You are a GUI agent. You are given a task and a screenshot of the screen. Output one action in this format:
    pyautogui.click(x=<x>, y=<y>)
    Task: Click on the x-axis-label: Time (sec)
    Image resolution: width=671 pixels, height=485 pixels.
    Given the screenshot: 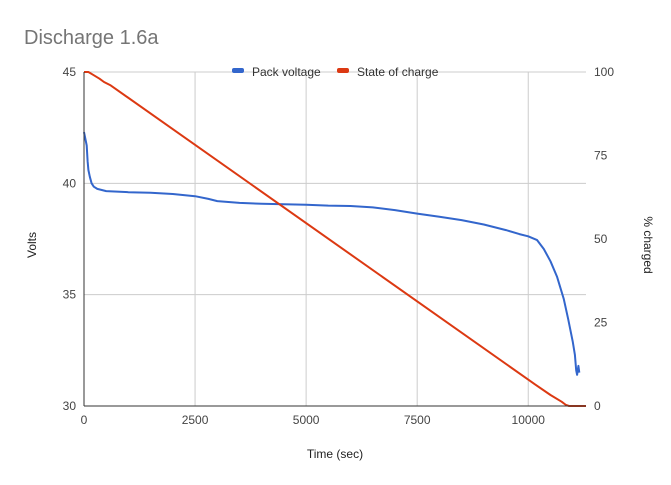 What is the action you would take?
    pyautogui.click(x=335, y=454)
    